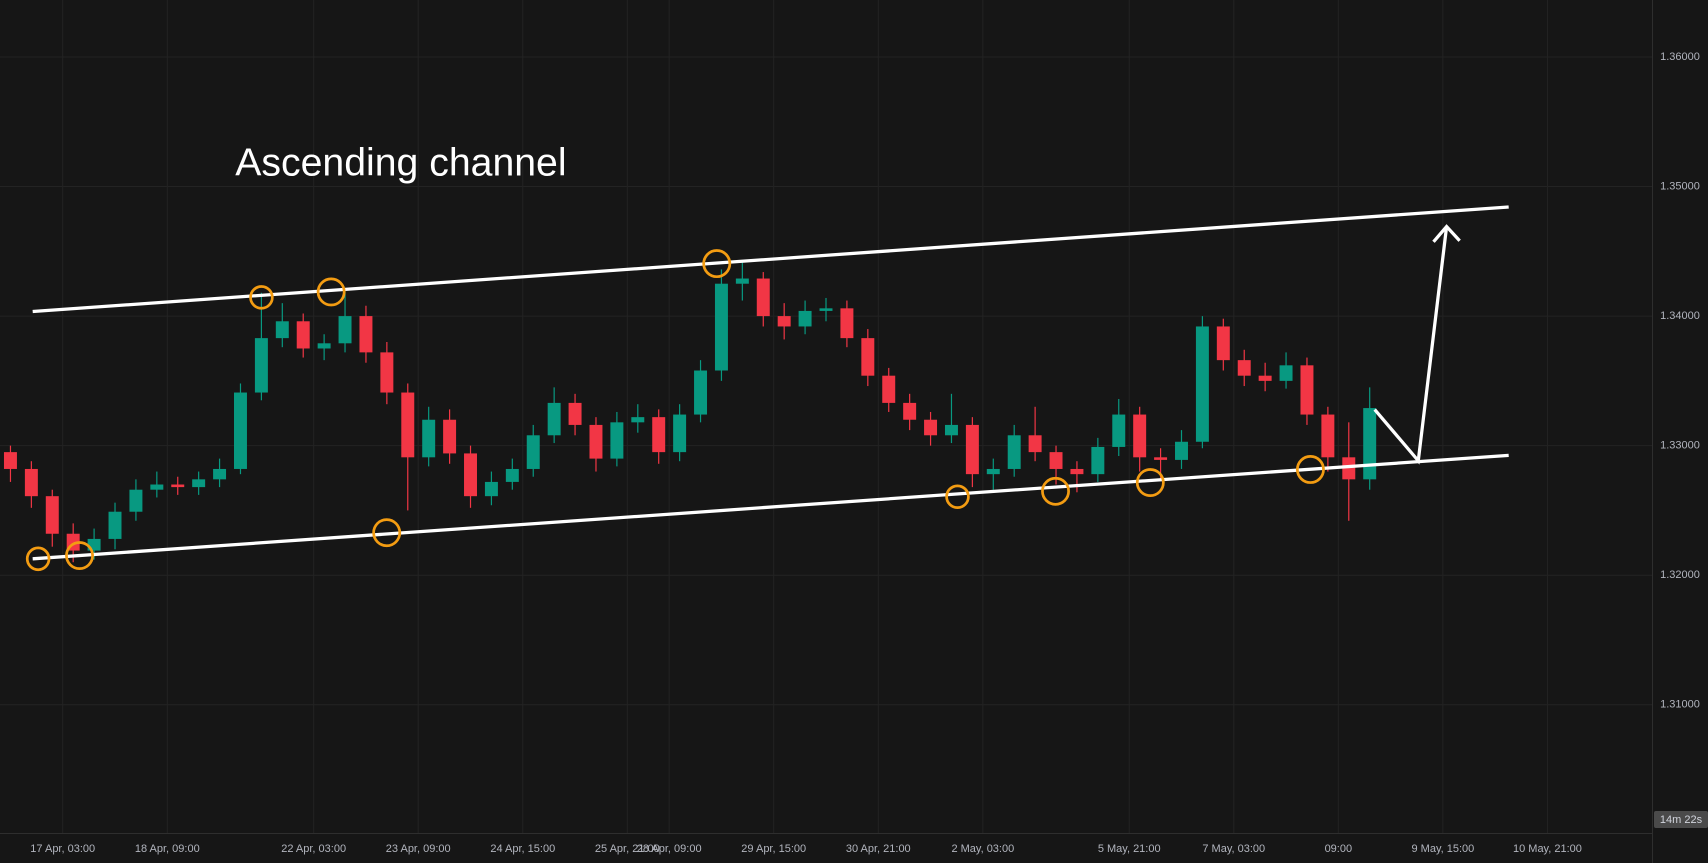 The image size is (1708, 863). I want to click on x-tick-label: 18 Apr, 09:00, so click(167, 849).